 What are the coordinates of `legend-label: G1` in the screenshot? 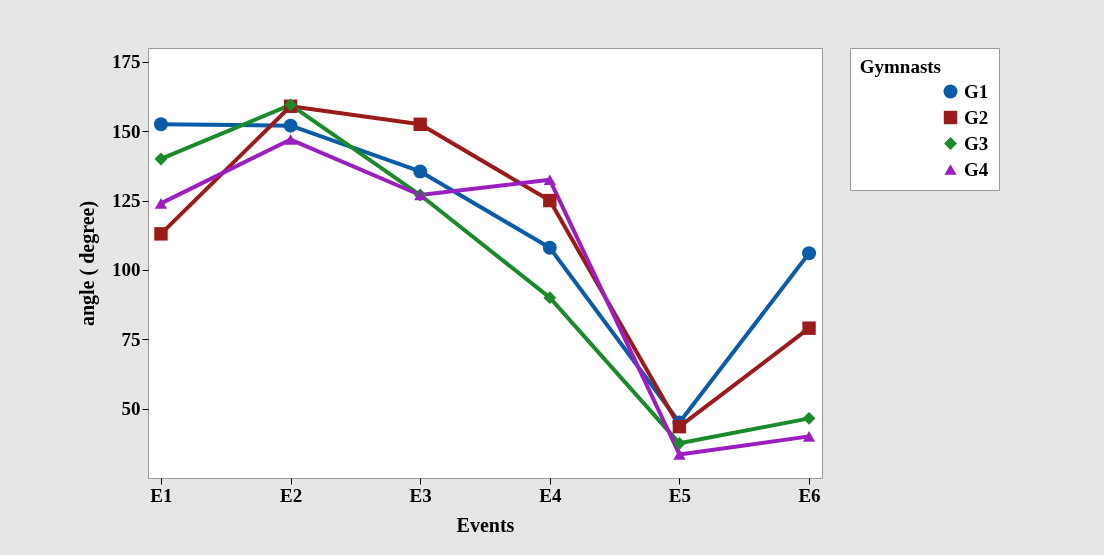 It's located at (976, 91).